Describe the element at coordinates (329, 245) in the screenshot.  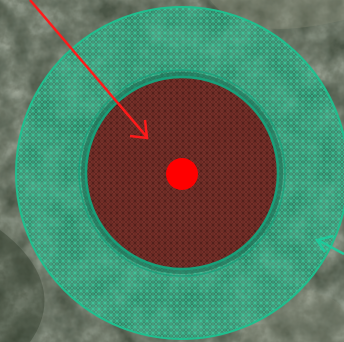
I see `teal-pointer-arrow` at that location.